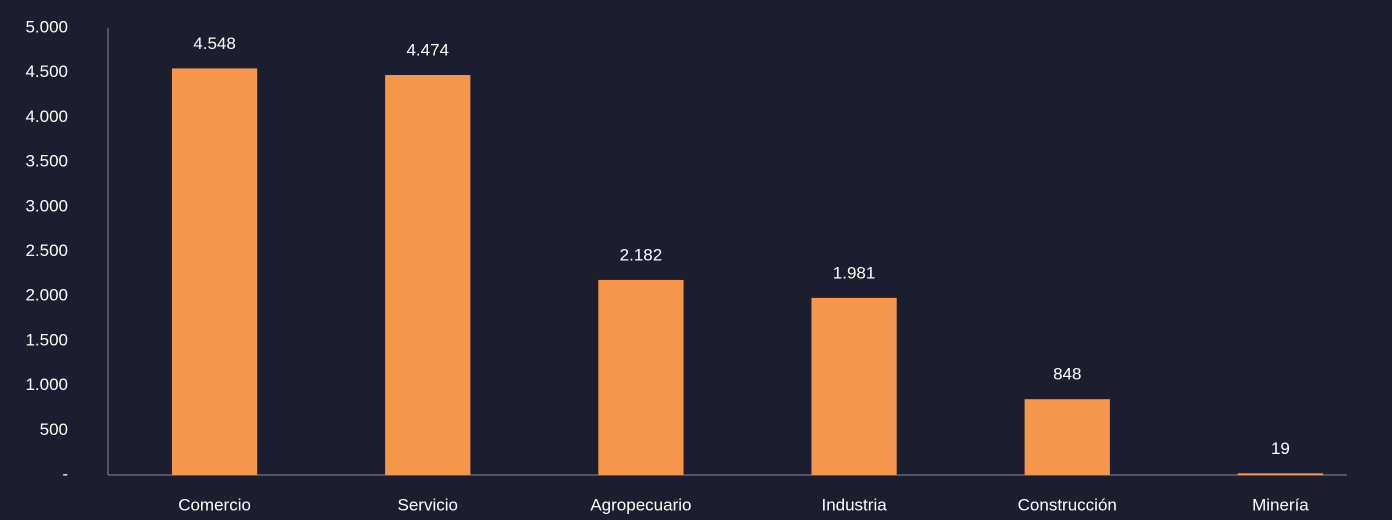 The height and width of the screenshot is (520, 1392). What do you see at coordinates (46, 384) in the screenshot?
I see `y-tick-label: 1.000` at bounding box center [46, 384].